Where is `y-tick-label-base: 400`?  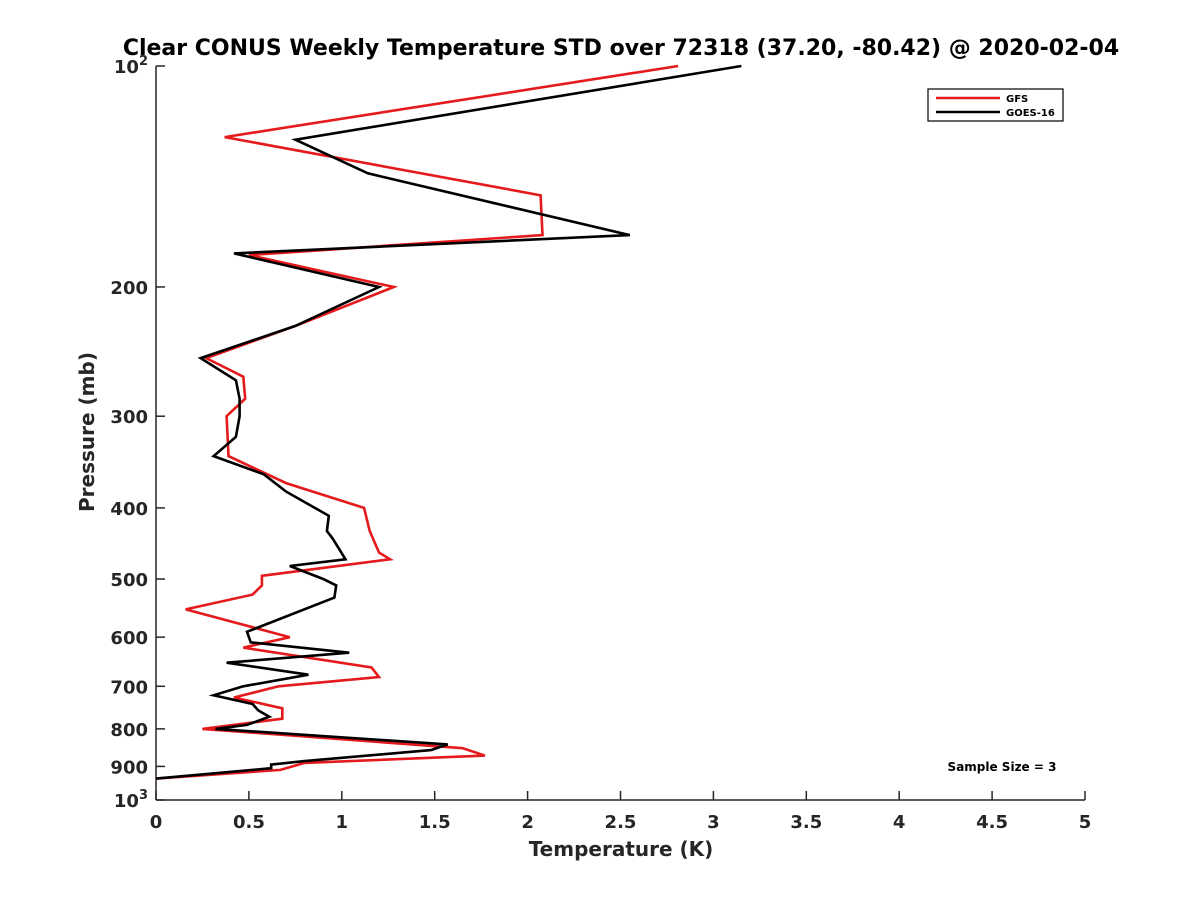 y-tick-label-base: 400 is located at coordinates (129, 509).